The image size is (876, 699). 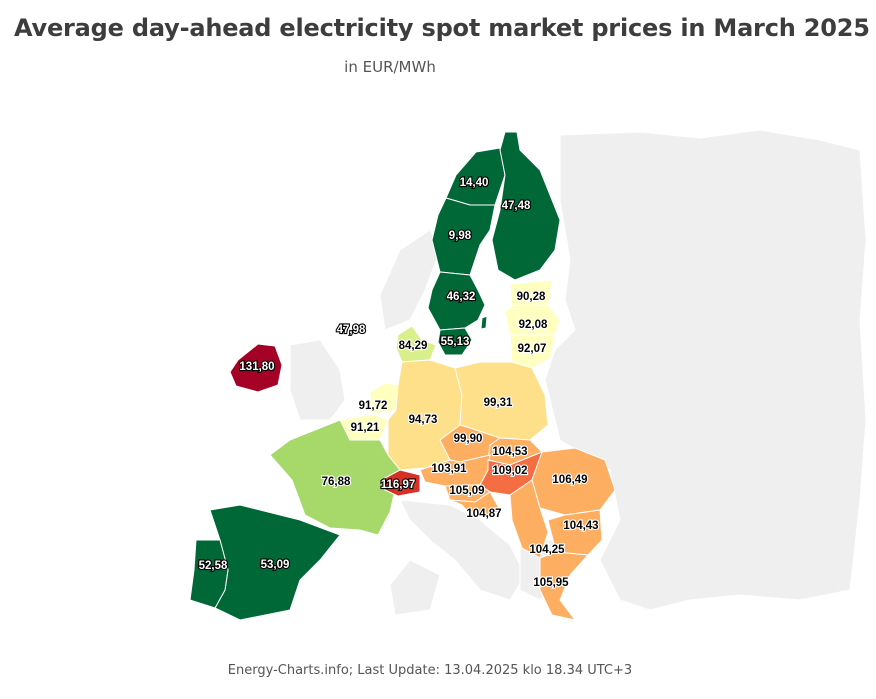 I want to click on region-se2, so click(x=463, y=236).